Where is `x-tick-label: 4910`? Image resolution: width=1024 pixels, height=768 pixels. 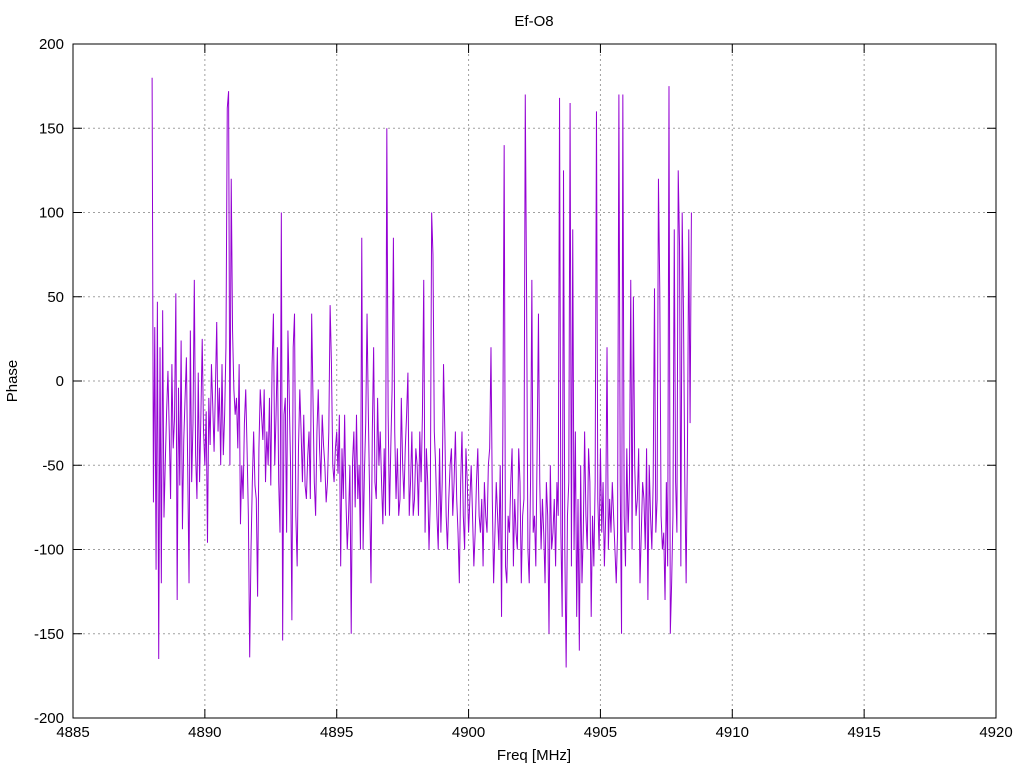
x-tick-label: 4910 is located at coordinates (732, 732).